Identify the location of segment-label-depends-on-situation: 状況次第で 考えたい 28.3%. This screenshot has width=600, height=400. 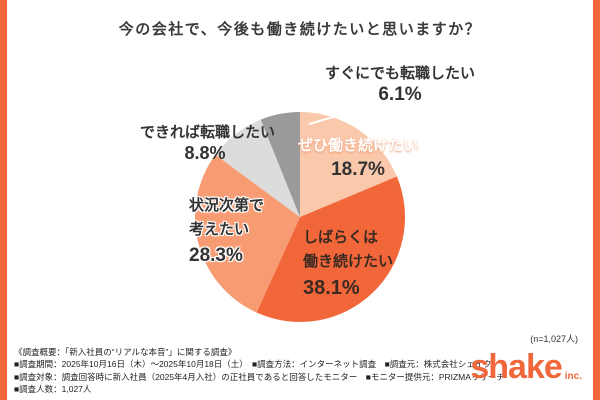
(235, 230).